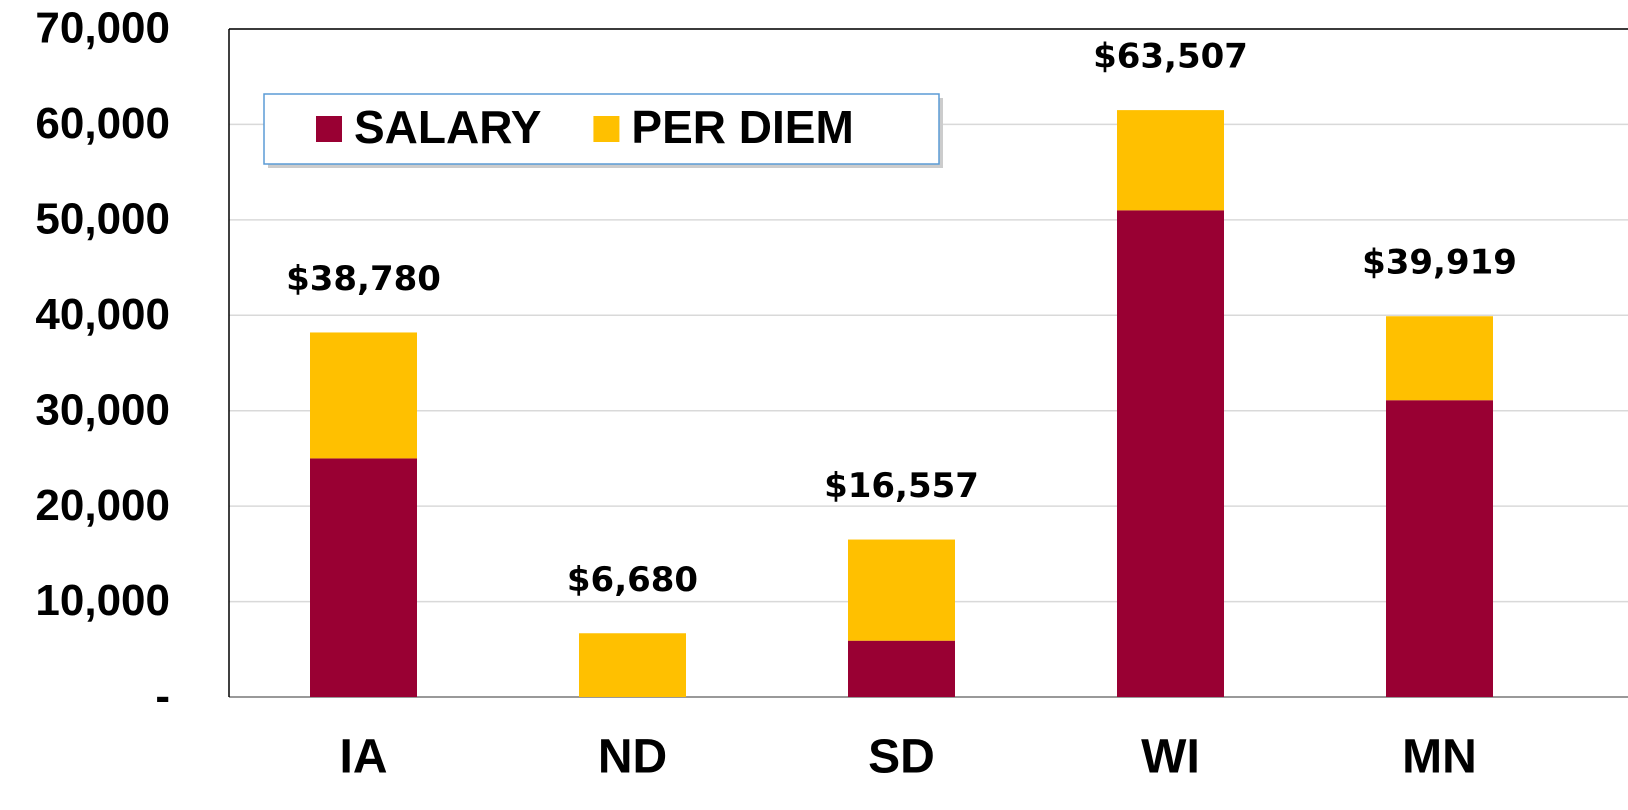 This screenshot has height=810, width=1628. What do you see at coordinates (1170, 57) in the screenshot?
I see `total-label: $63,507` at bounding box center [1170, 57].